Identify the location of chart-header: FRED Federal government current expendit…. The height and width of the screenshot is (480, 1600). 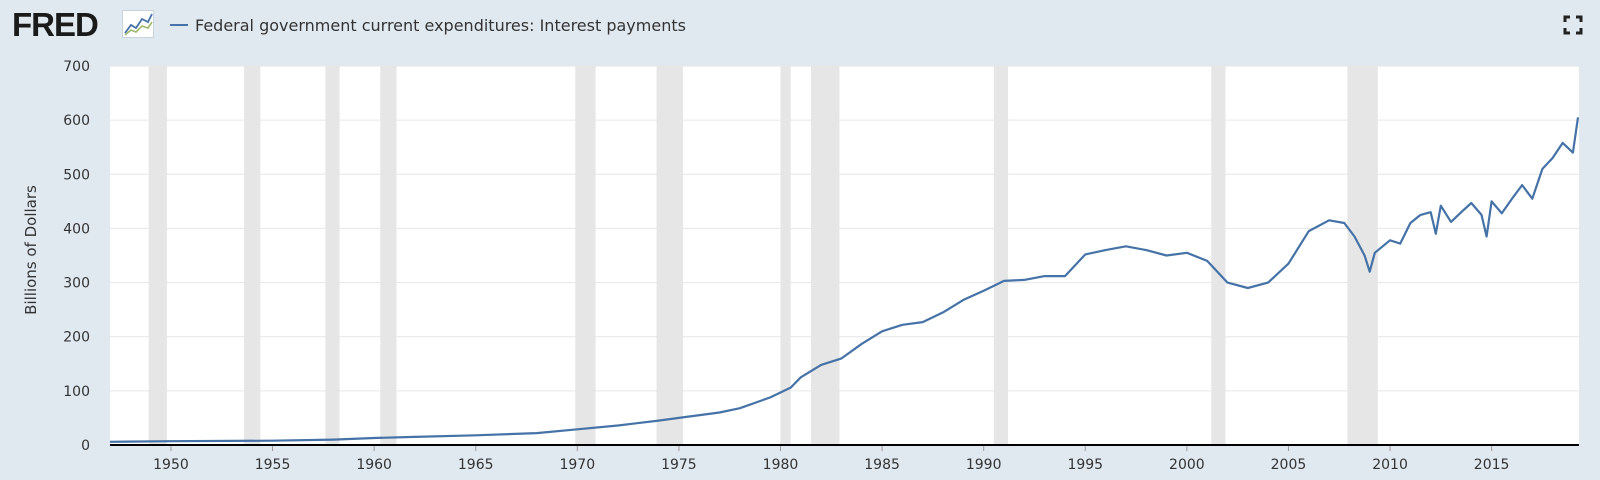
(800, 25).